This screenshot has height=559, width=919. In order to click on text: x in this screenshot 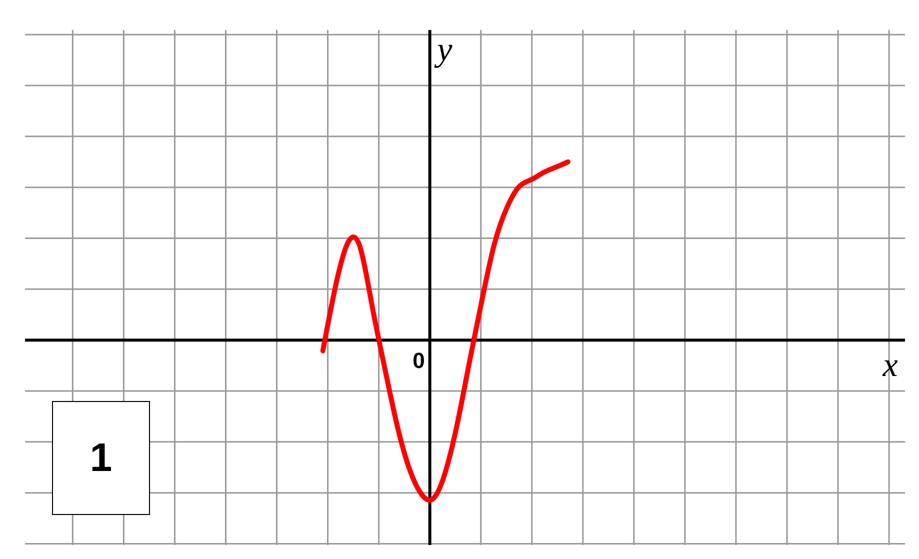, I will do `click(890, 365)`.